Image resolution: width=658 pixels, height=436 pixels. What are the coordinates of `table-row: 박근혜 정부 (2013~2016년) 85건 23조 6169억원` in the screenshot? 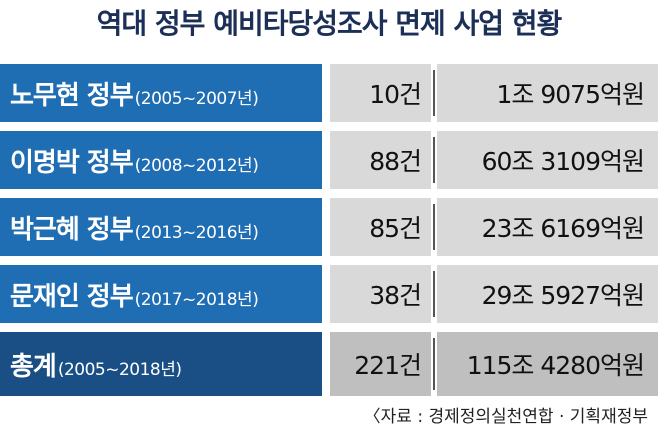 It's located at (329, 227).